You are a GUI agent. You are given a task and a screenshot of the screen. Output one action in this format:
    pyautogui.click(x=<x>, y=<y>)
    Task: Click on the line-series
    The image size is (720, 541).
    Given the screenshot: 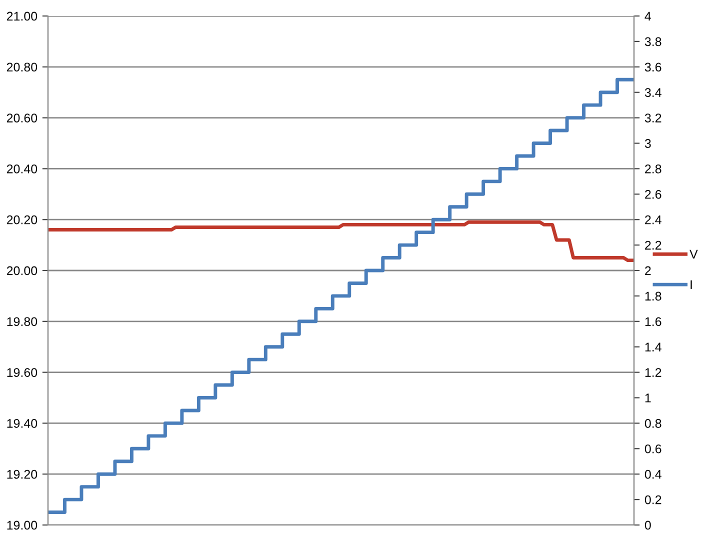 What is the action you would take?
    pyautogui.click(x=341, y=241)
    